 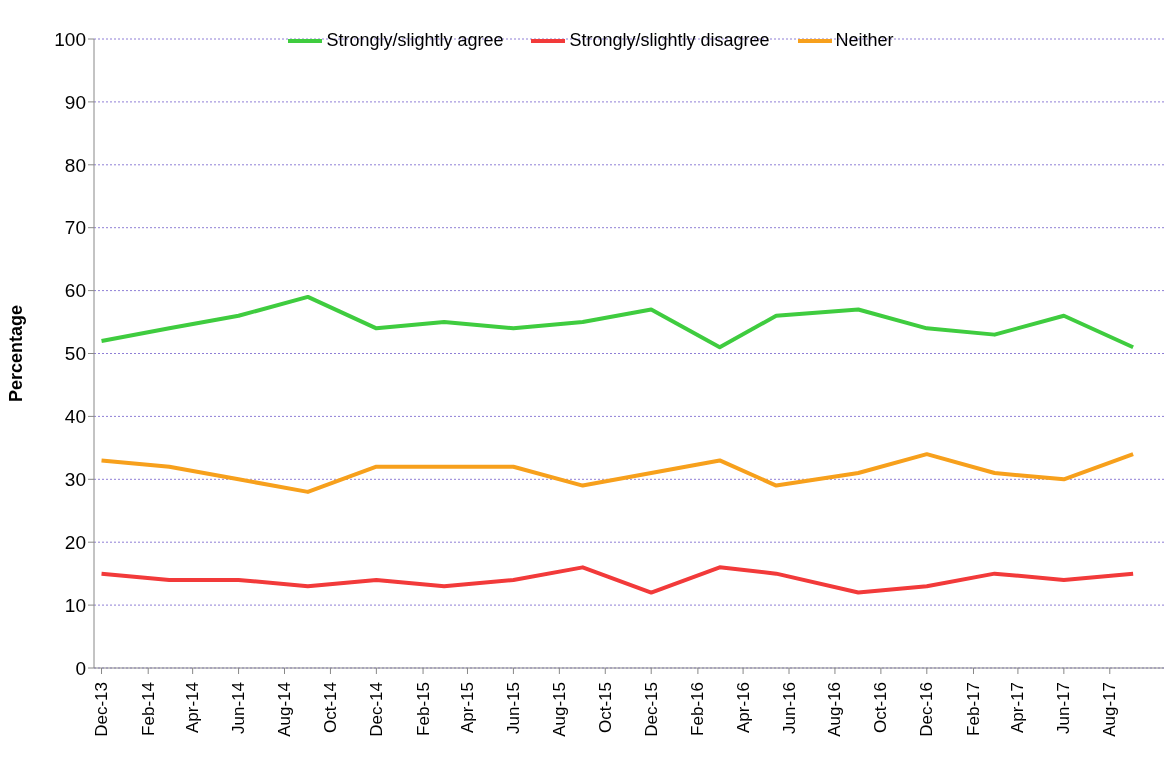 What do you see at coordinates (605, 708) in the screenshot?
I see `x-tick-label: Oct-15` at bounding box center [605, 708].